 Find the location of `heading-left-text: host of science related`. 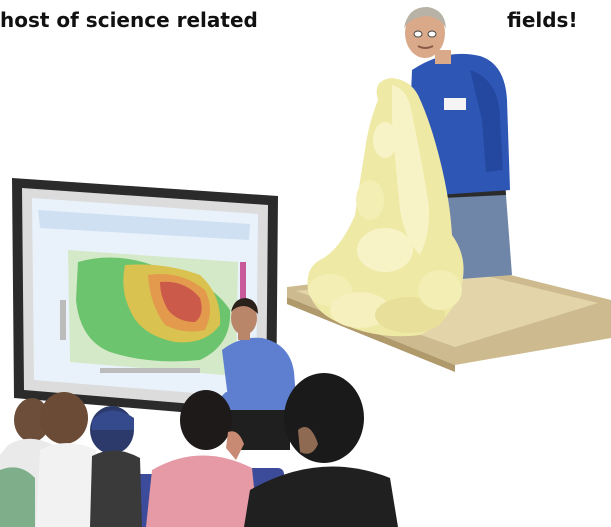

heading-left-text: host of science related is located at coordinates (129, 20).